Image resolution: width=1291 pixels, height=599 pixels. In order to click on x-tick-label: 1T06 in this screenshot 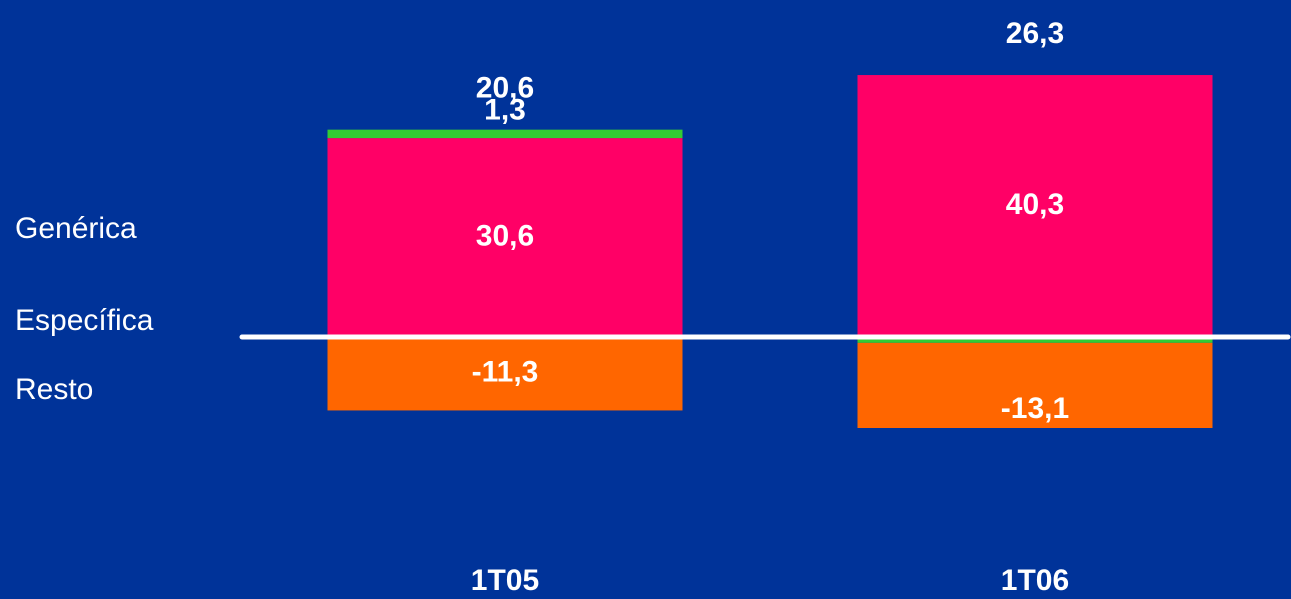, I will do `click(1035, 580)`.